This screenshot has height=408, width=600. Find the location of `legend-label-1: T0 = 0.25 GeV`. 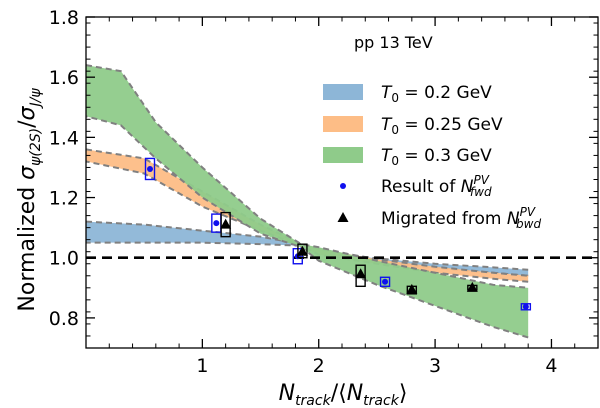

legend-label-1: T0 = 0.25 GeV is located at coordinates (442, 126).